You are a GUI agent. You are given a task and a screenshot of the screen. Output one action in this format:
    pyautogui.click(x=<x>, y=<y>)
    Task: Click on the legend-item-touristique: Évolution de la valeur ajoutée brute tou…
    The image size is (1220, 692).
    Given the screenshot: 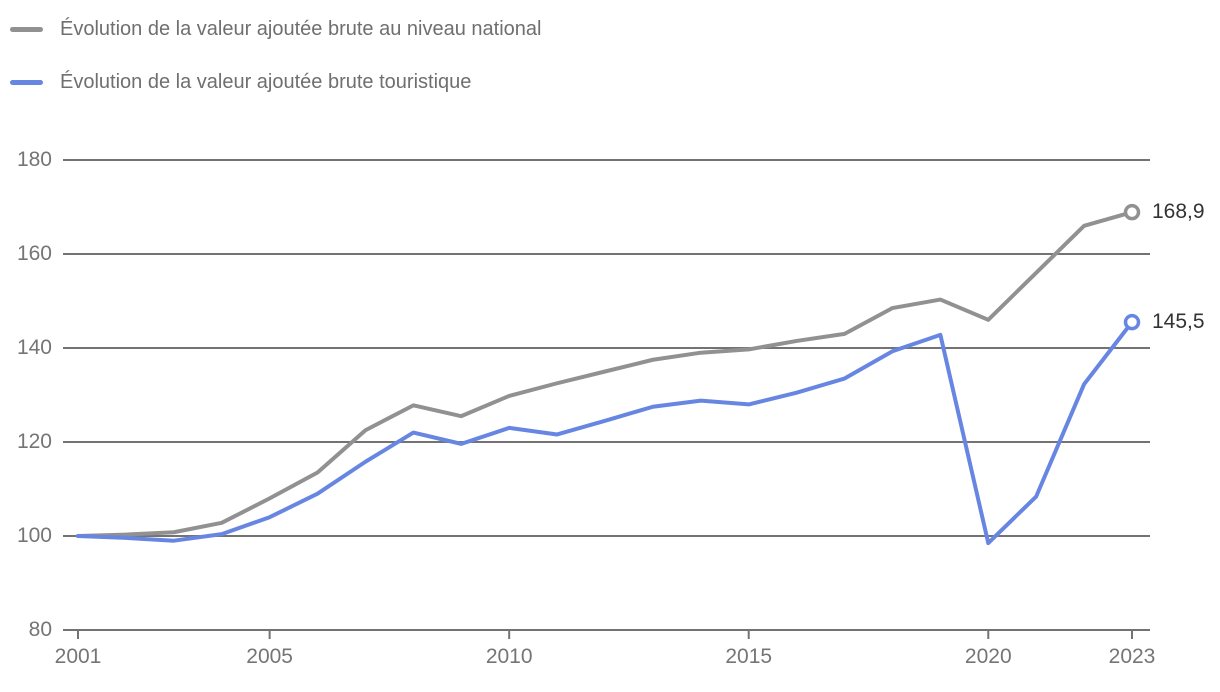 What is the action you would take?
    pyautogui.click(x=240, y=82)
    